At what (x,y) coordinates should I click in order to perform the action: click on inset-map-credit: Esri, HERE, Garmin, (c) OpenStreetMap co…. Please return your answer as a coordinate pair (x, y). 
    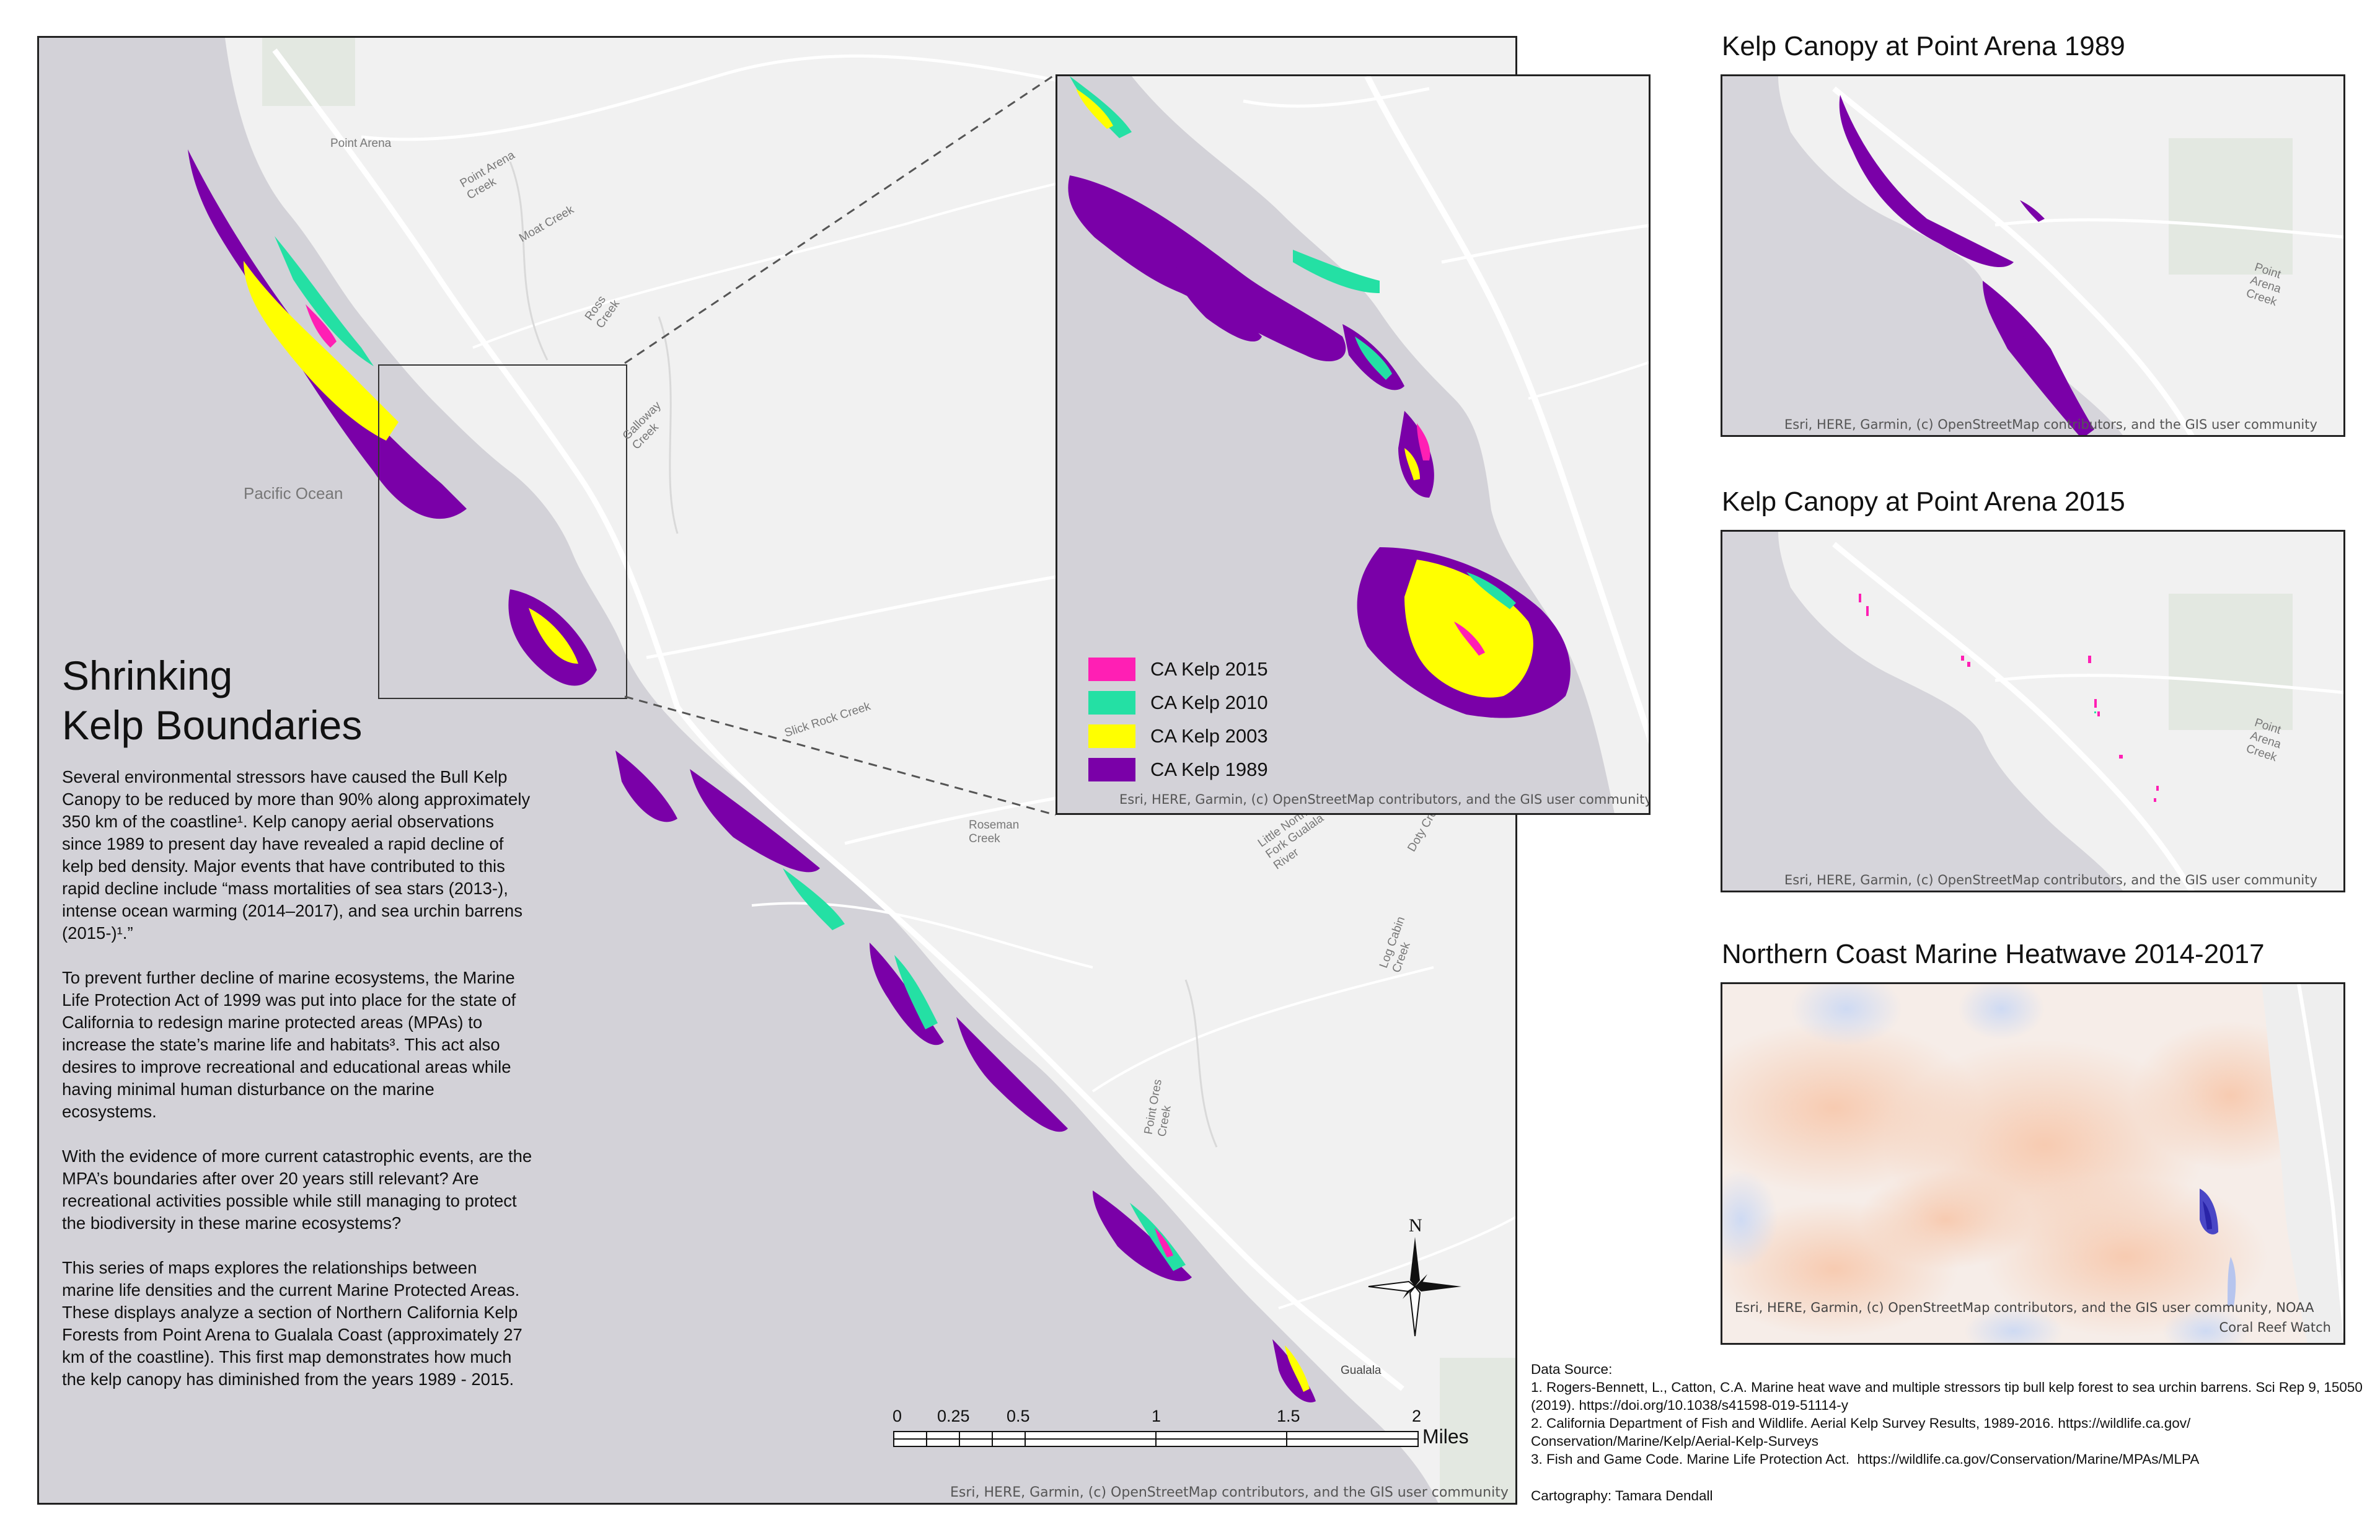
    Looking at the image, I should click on (1385, 799).